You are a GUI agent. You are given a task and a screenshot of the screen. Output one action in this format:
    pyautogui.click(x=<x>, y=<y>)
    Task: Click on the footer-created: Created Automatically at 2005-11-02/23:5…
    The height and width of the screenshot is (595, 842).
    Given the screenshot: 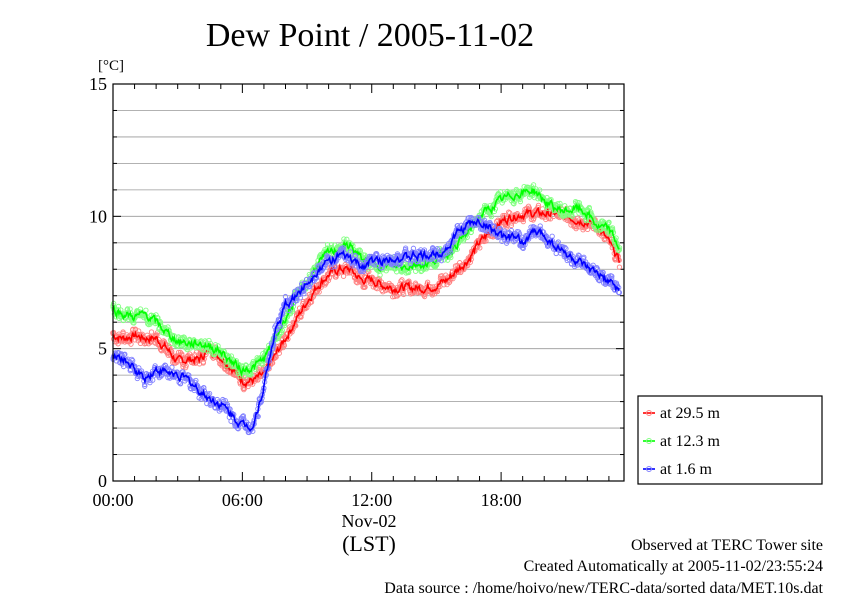 What is the action you would take?
    pyautogui.click(x=673, y=566)
    